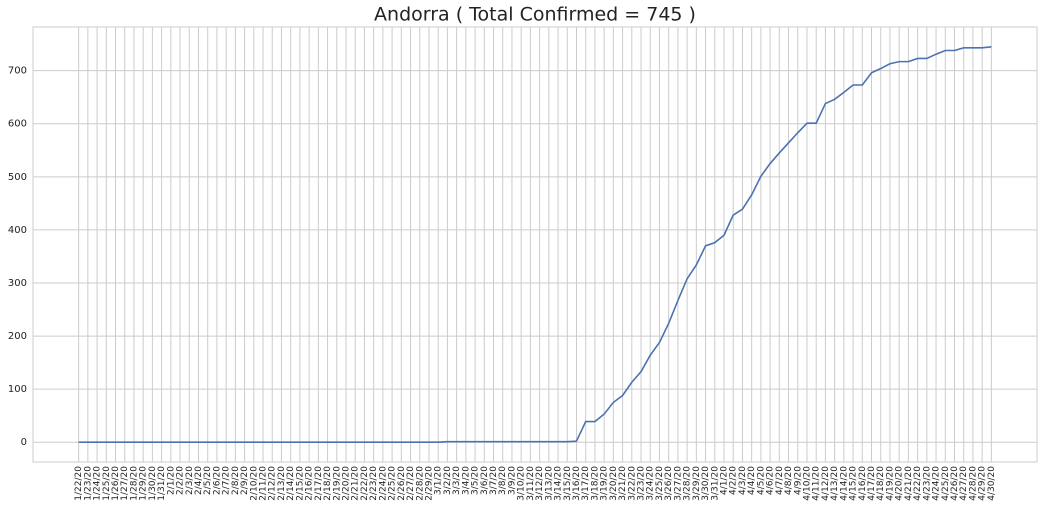  What do you see at coordinates (964, 483) in the screenshot?
I see `x-tick-label: 4/27/20` at bounding box center [964, 483].